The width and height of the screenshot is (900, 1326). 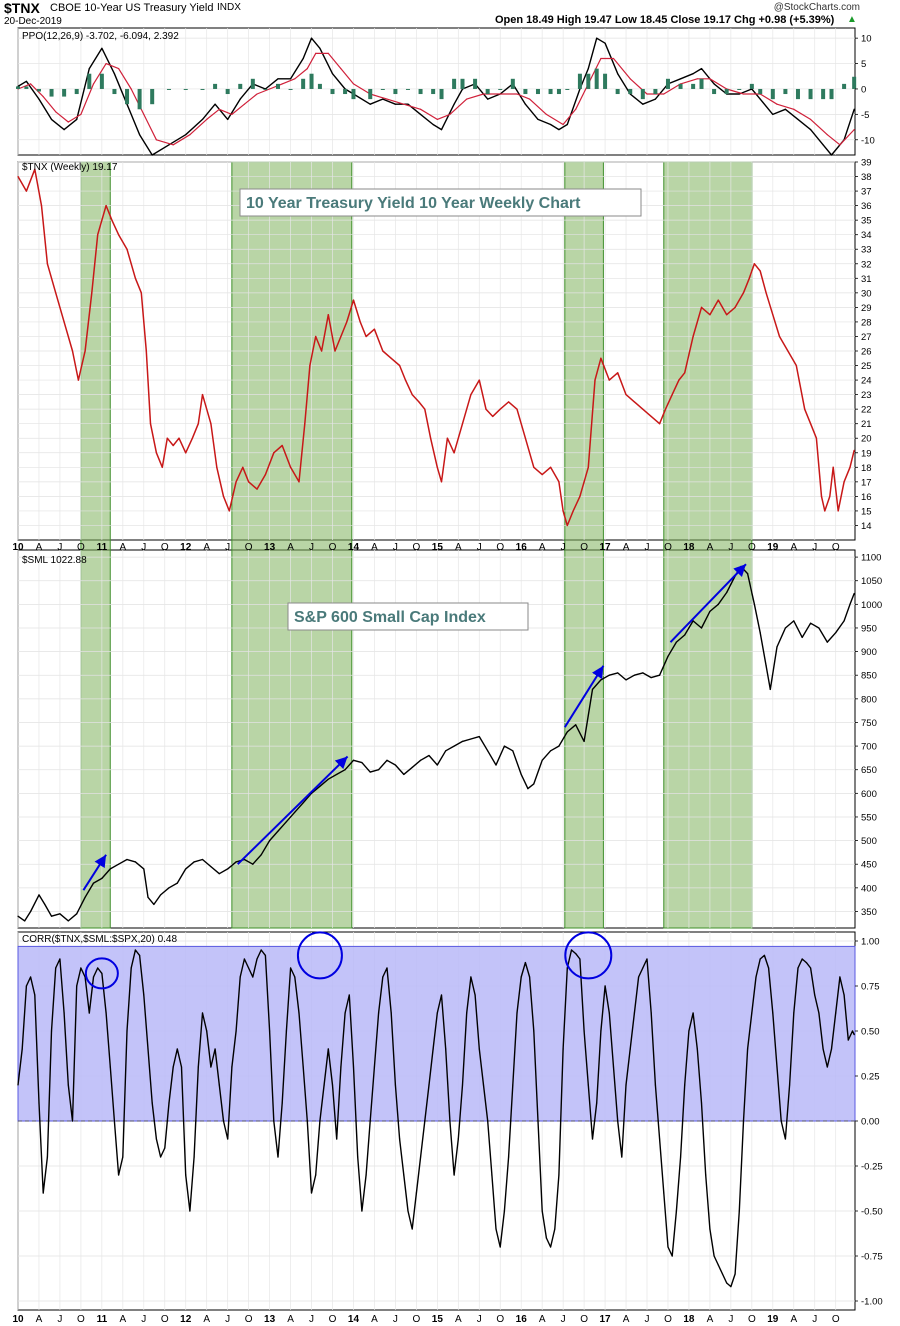 I want to click on y-tick-label-tnx: 29, so click(x=866, y=308).